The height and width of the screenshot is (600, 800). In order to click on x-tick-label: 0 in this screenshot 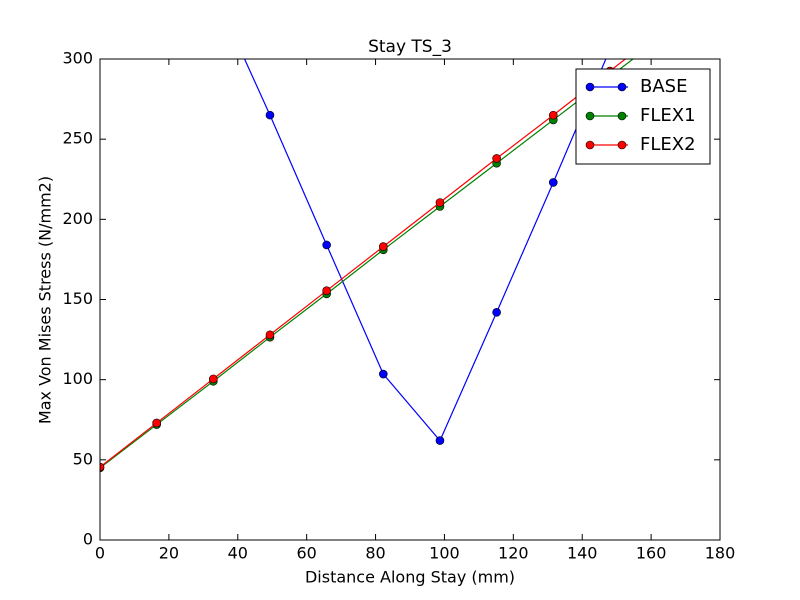, I will do `click(100, 553)`.